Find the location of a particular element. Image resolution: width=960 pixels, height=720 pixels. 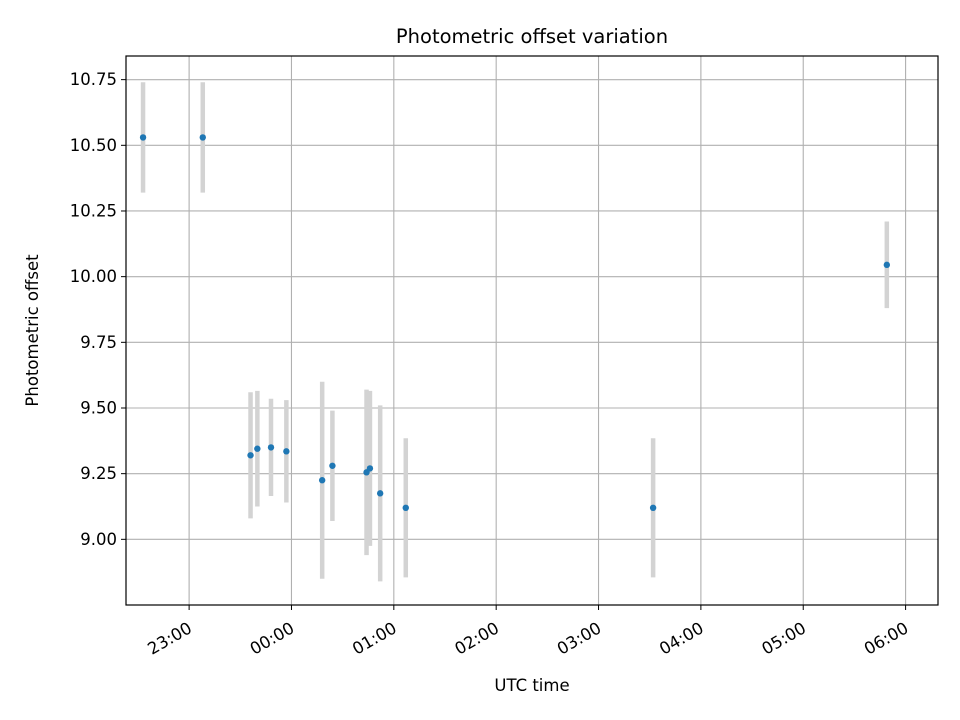

y-tick-label: 10.75 is located at coordinates (93, 79).